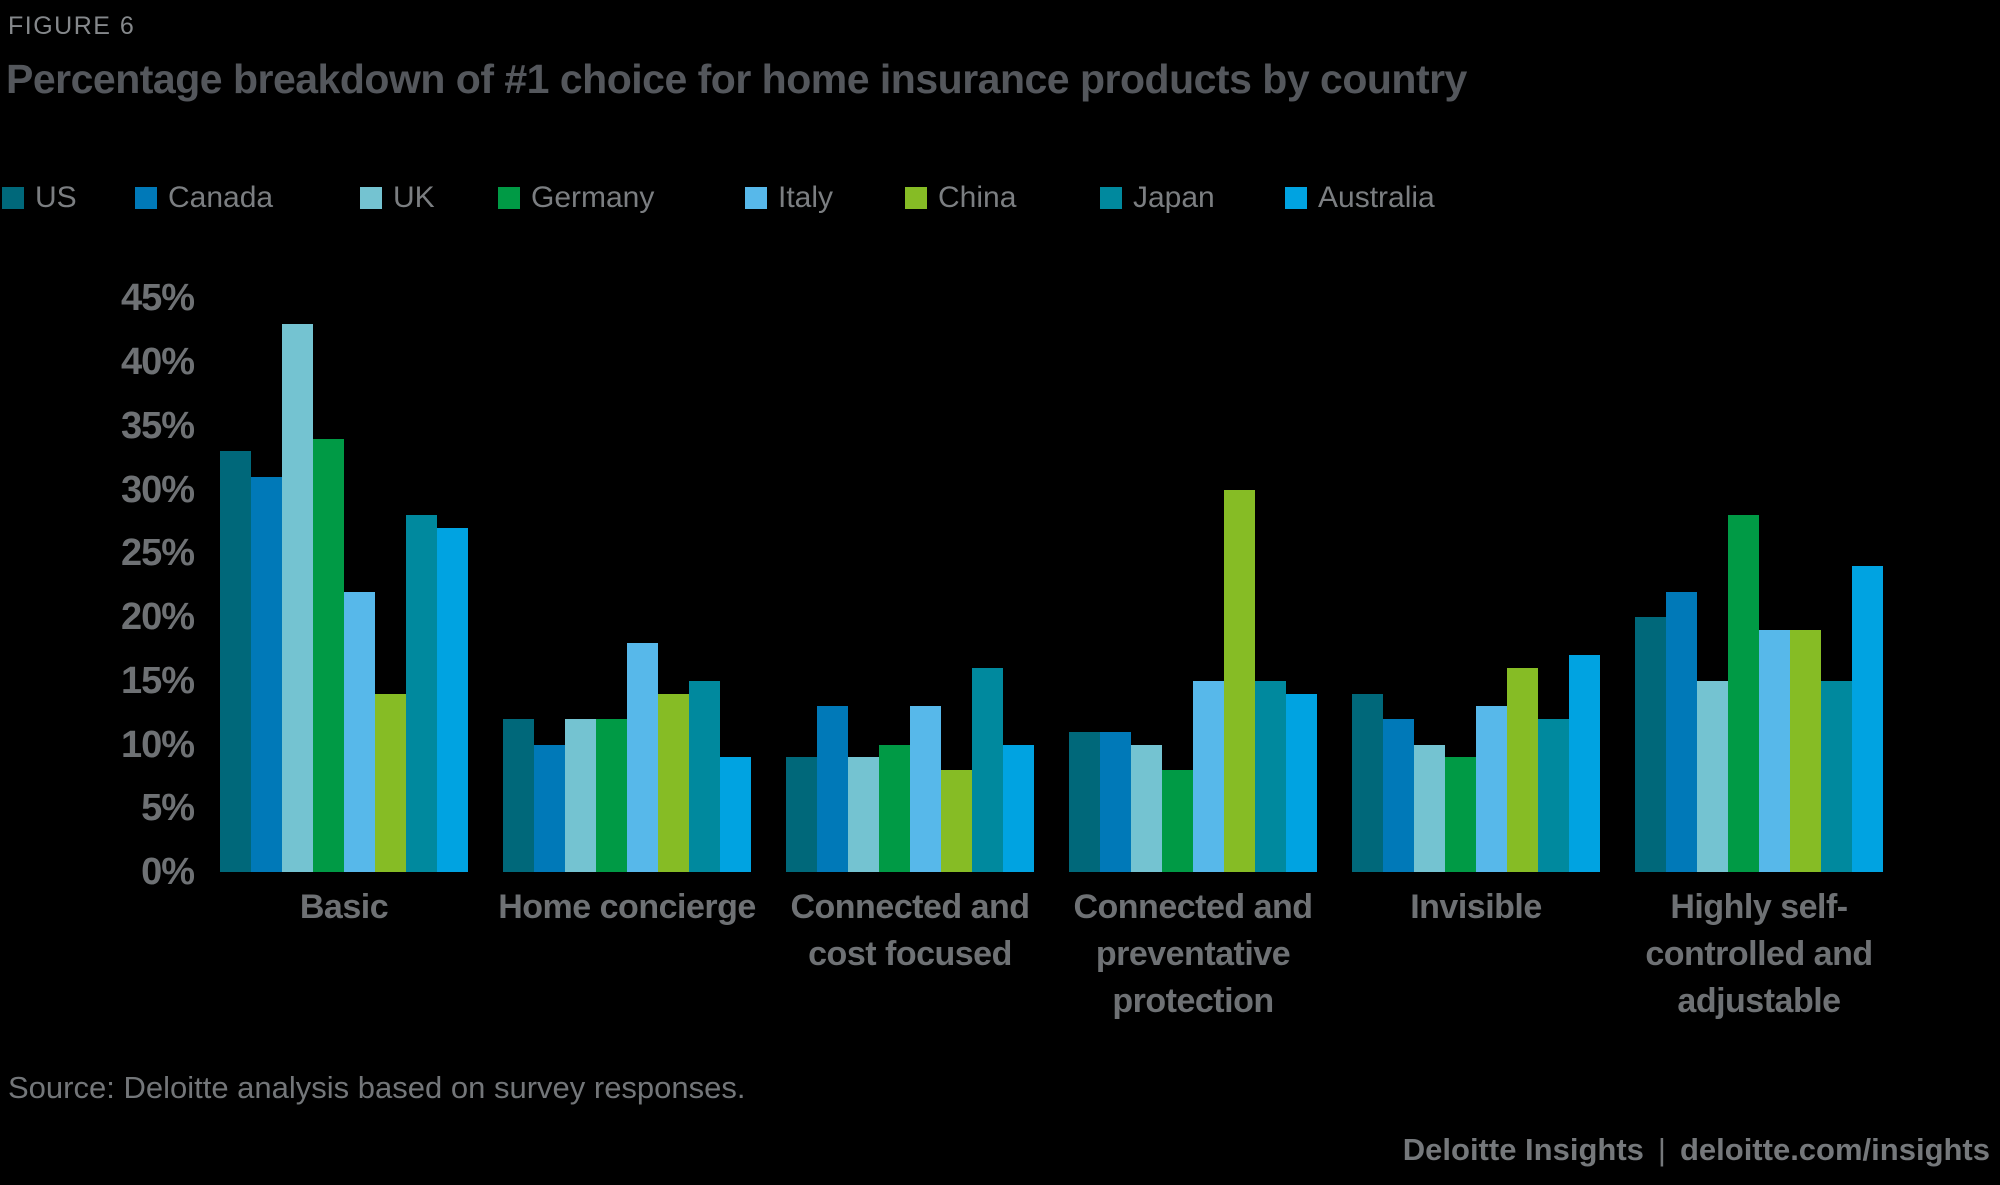  Describe the element at coordinates (806, 197) in the screenshot. I see `legend-label: Italy` at that location.